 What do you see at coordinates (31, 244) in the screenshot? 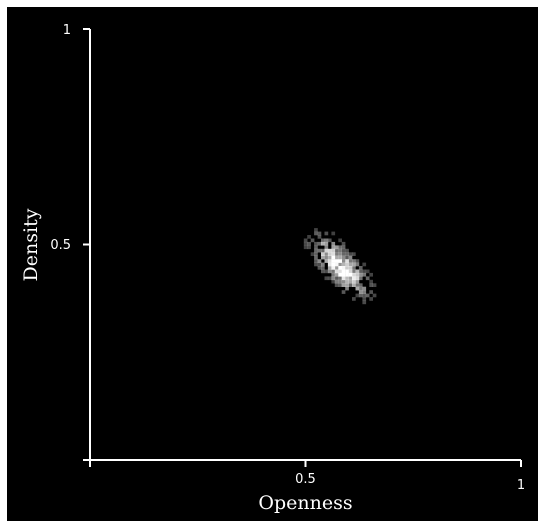
I see `y-axis-title: Density` at bounding box center [31, 244].